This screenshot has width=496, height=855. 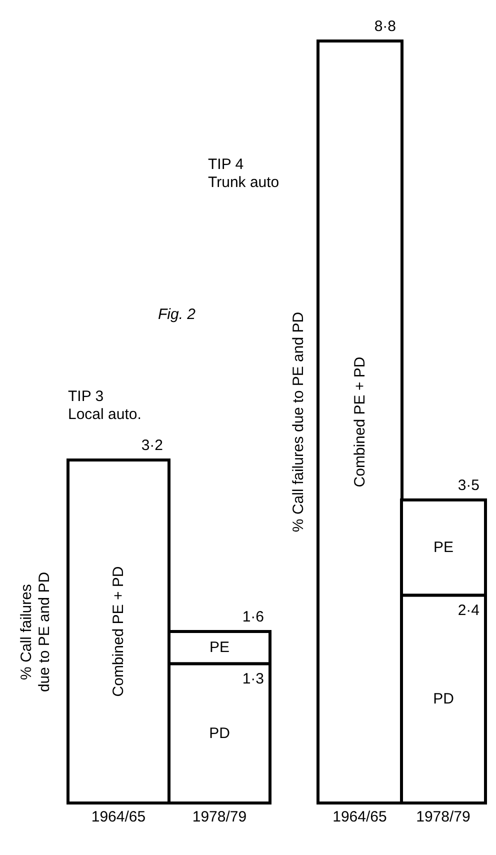 I want to click on total-label: 8·8, so click(x=385, y=26).